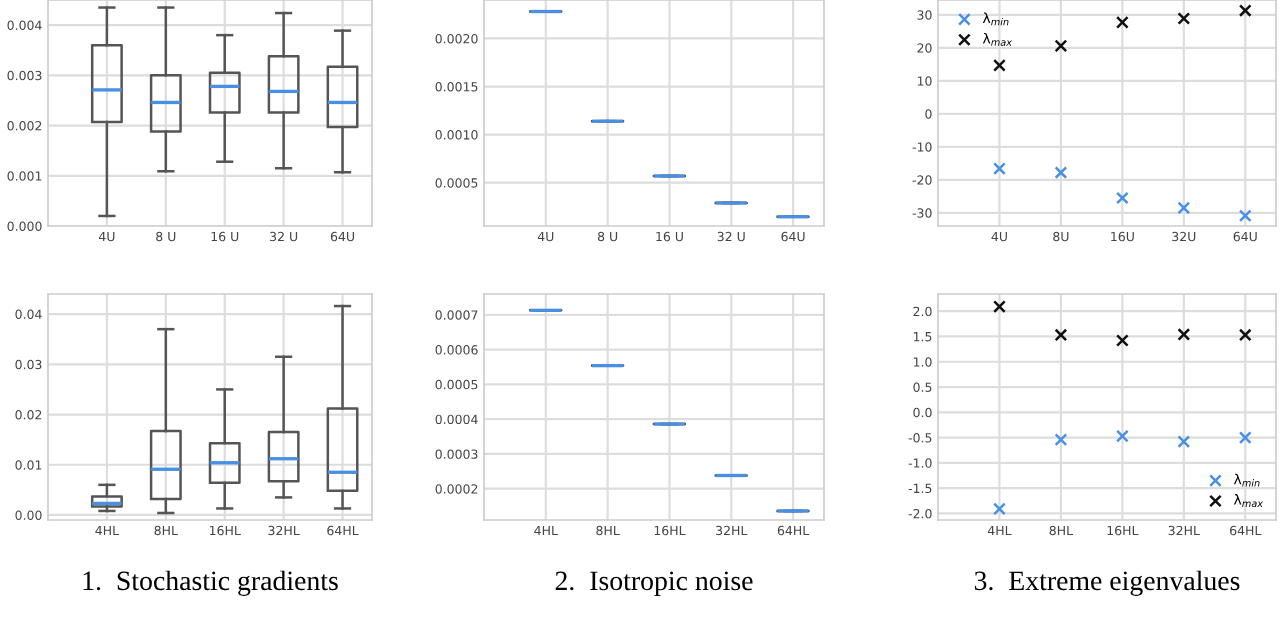 The image size is (1280, 630). Describe the element at coordinates (210, 583) in the screenshot. I see `text: 1. Stochastic gradients` at that location.